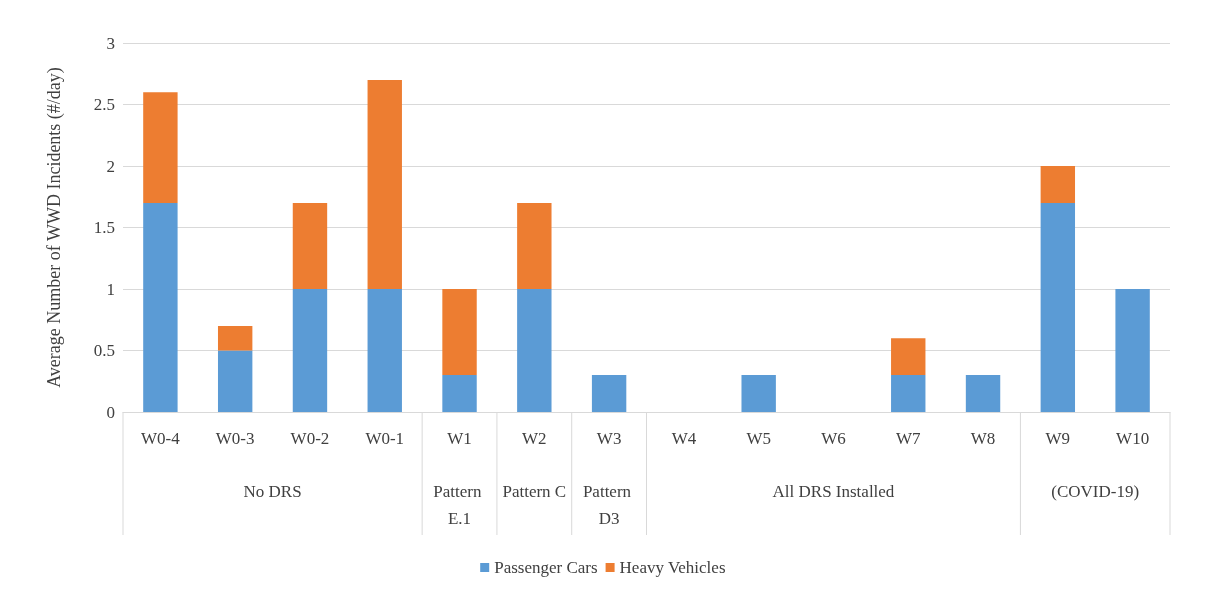 This screenshot has width=1209, height=613. What do you see at coordinates (546, 567) in the screenshot?
I see `legend-label: Passenger Cars` at bounding box center [546, 567].